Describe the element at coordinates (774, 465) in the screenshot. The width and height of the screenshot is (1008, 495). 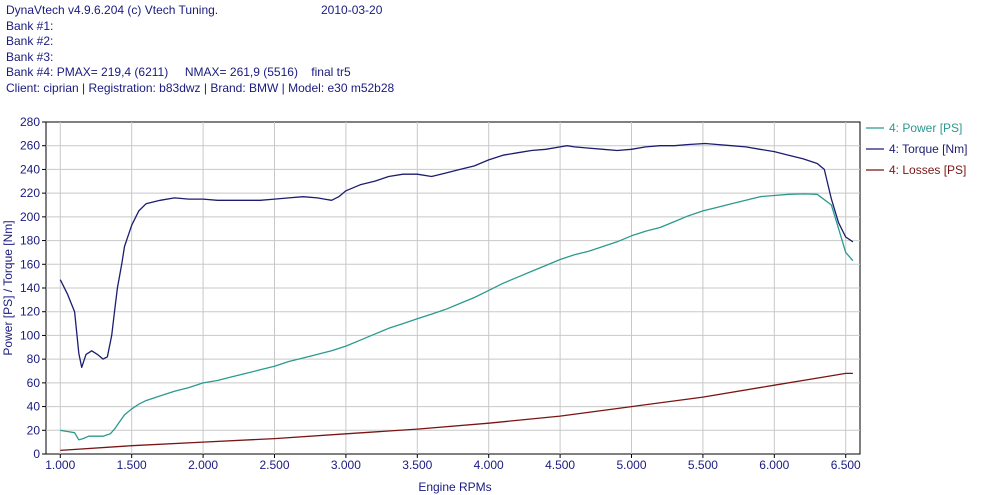
I see `x-tick-label: 6.000` at that location.